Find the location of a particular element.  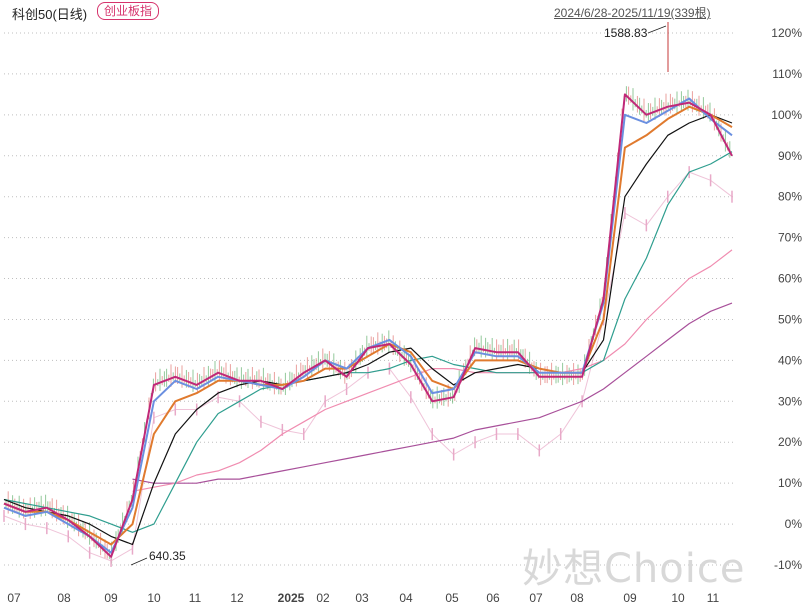

y-tick-label: 20% is located at coordinates (790, 442).